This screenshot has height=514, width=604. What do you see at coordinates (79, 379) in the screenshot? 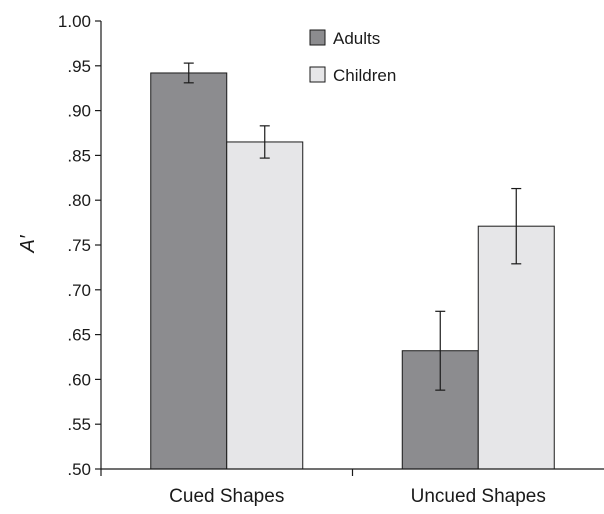
I see `y-tick-label: .60` at bounding box center [79, 379].